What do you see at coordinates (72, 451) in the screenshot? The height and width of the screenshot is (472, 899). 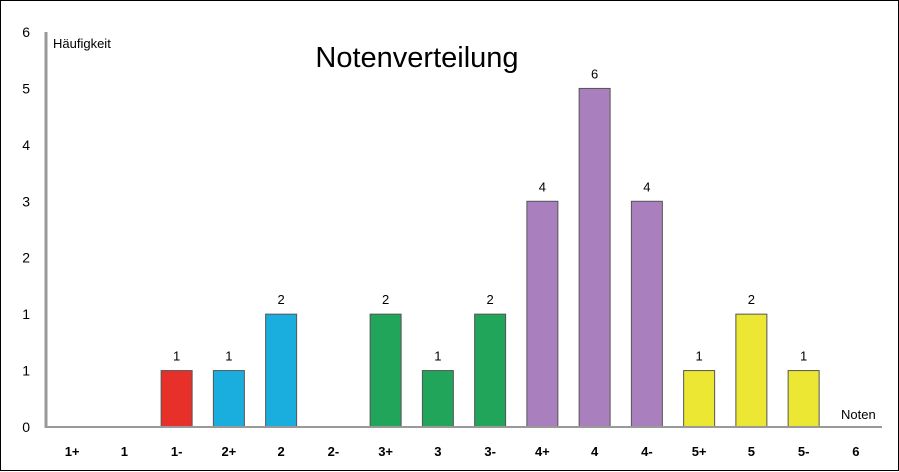 I see `x-tick-label: 1+` at bounding box center [72, 451].